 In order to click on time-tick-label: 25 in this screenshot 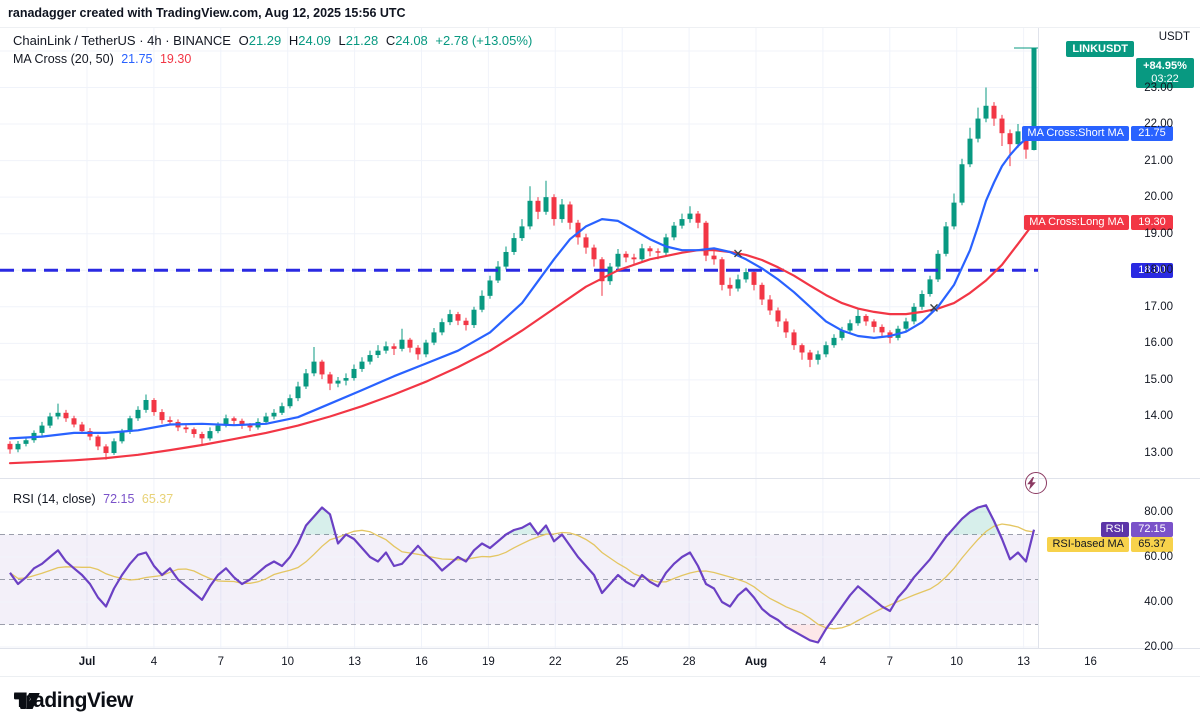, I will do `click(622, 662)`.